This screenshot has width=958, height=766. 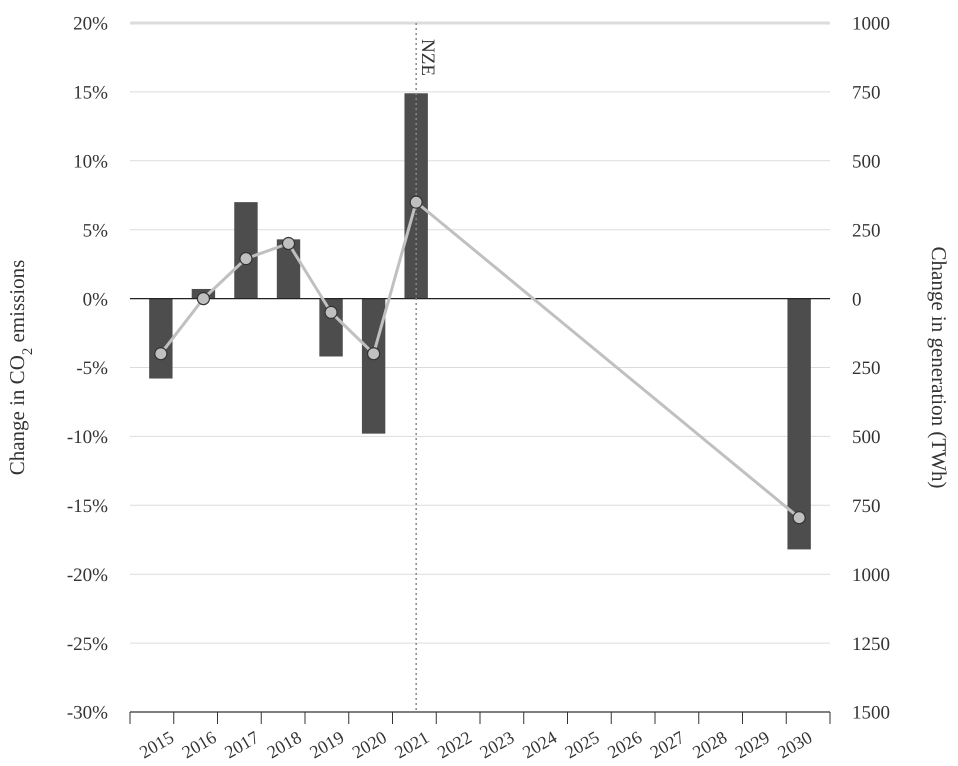 What do you see at coordinates (369, 744) in the screenshot?
I see `x-tick-label: 2020` at bounding box center [369, 744].